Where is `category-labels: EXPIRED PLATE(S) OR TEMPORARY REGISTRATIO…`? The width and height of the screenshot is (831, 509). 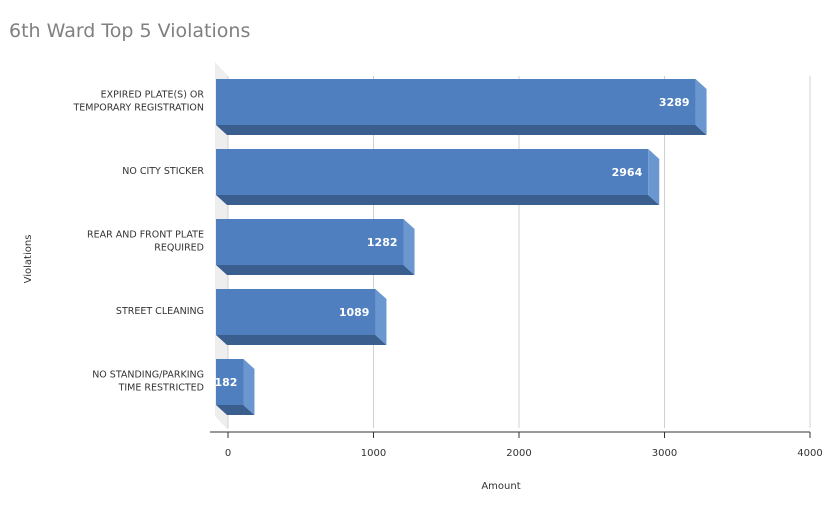
category-labels: EXPIRED PLATE(S) OR TEMPORARY REGISTRATIO… is located at coordinates (138, 242).